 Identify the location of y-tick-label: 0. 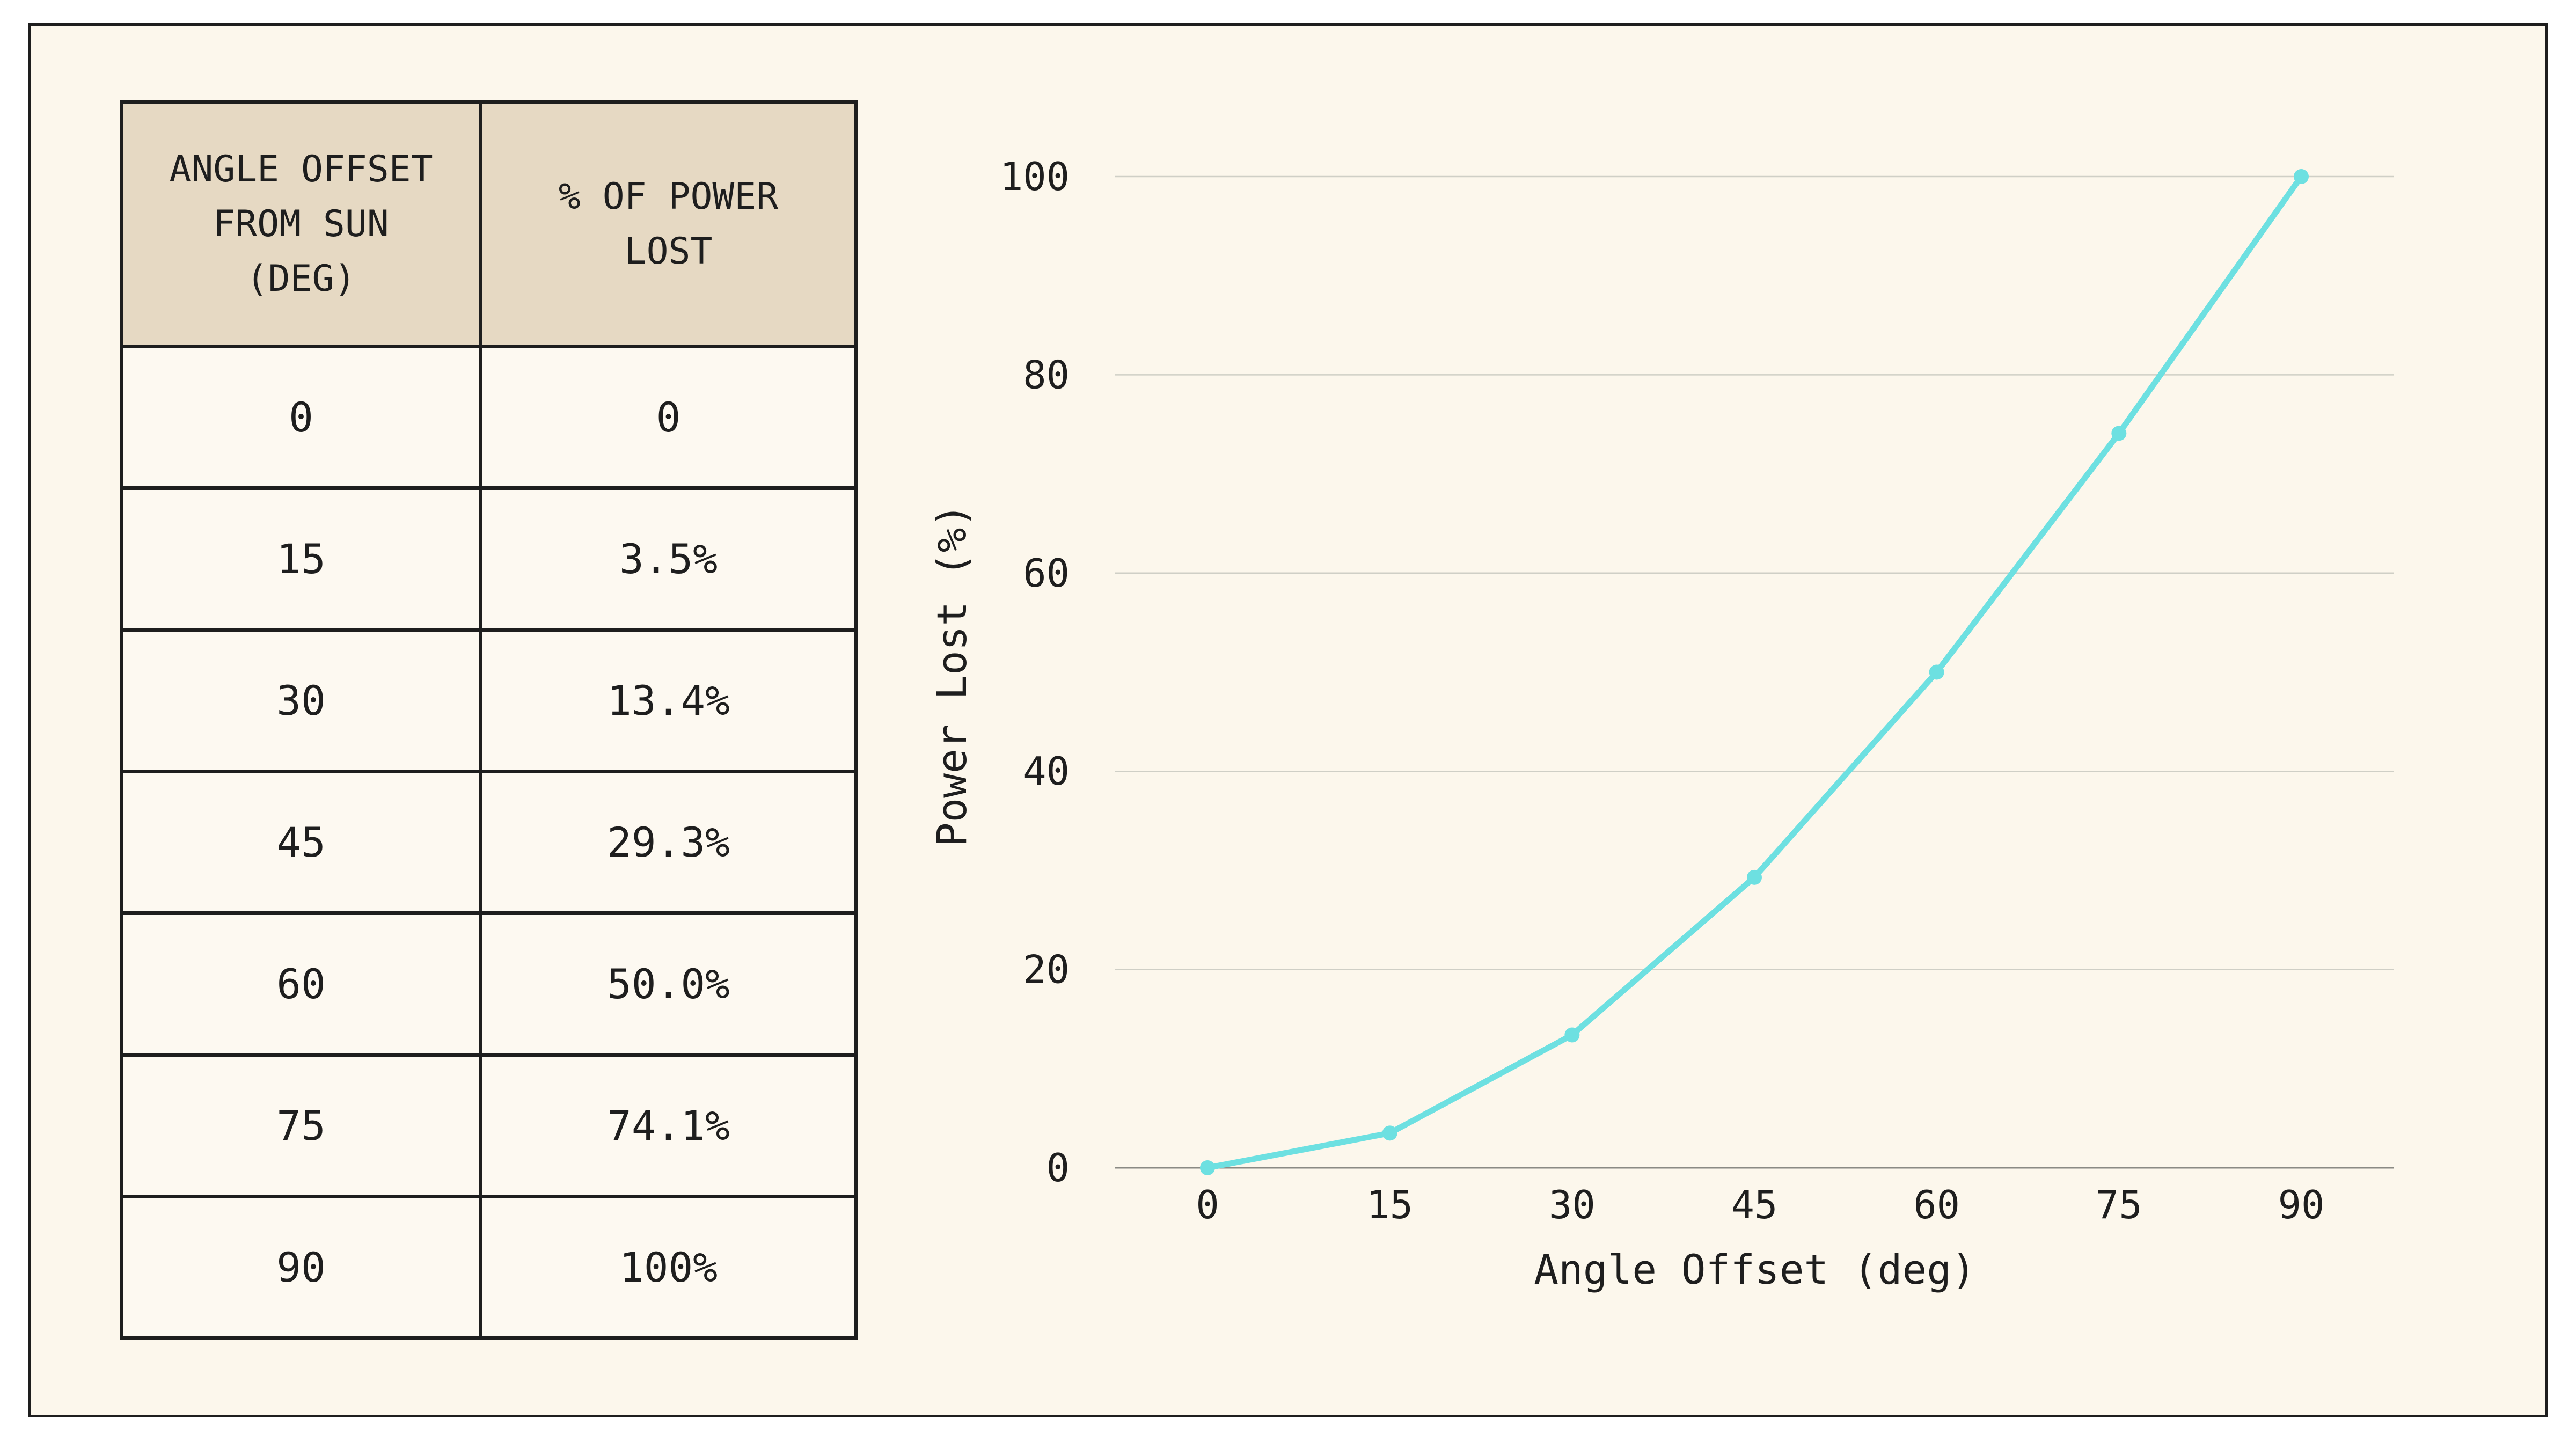
(1058, 1167).